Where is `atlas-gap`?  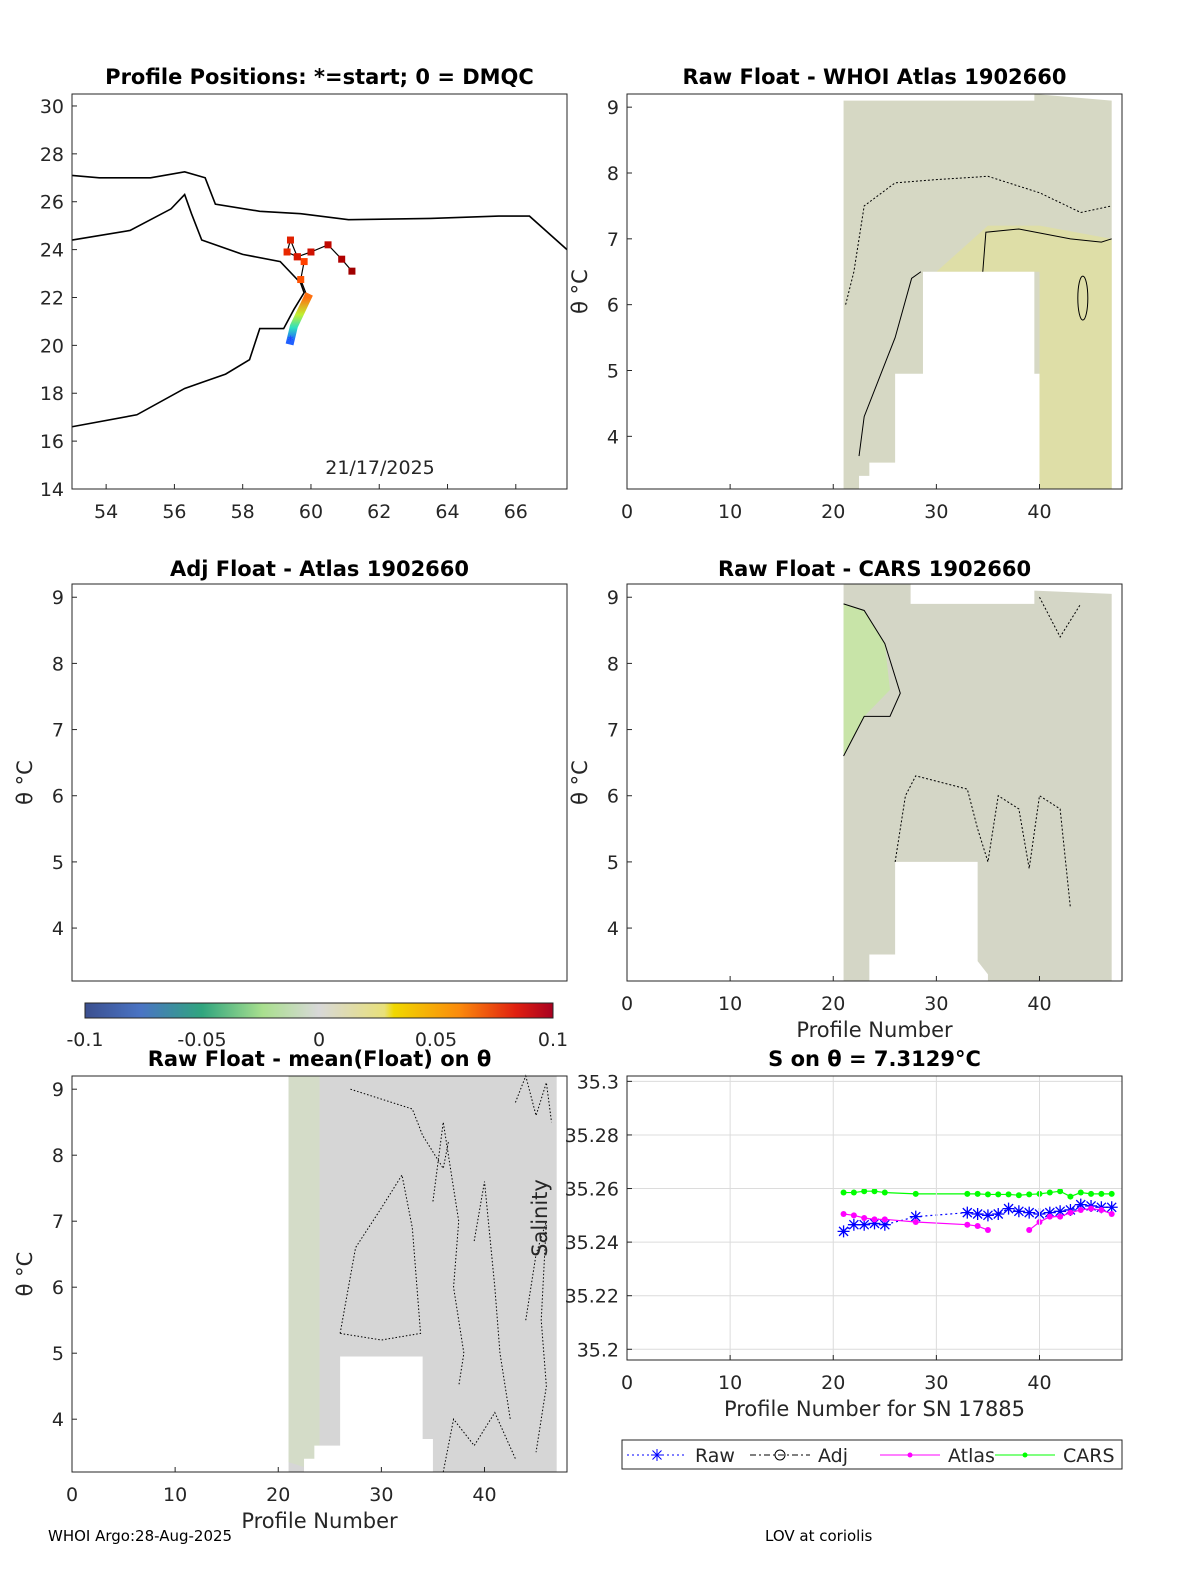 atlas-gap is located at coordinates (949, 380).